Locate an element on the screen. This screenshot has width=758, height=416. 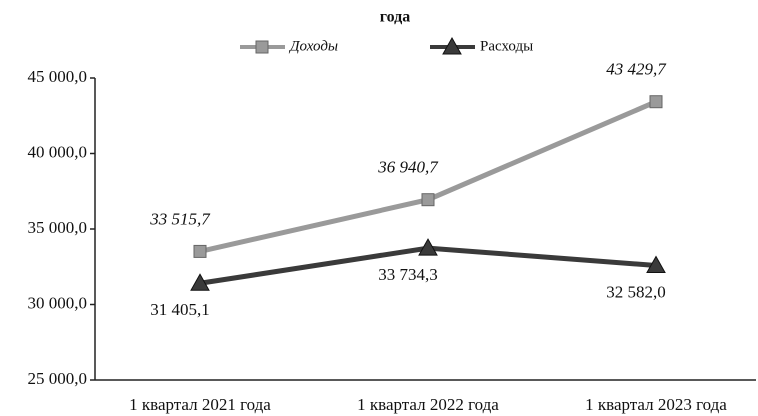
data-label: 31 405,1 is located at coordinates (180, 309).